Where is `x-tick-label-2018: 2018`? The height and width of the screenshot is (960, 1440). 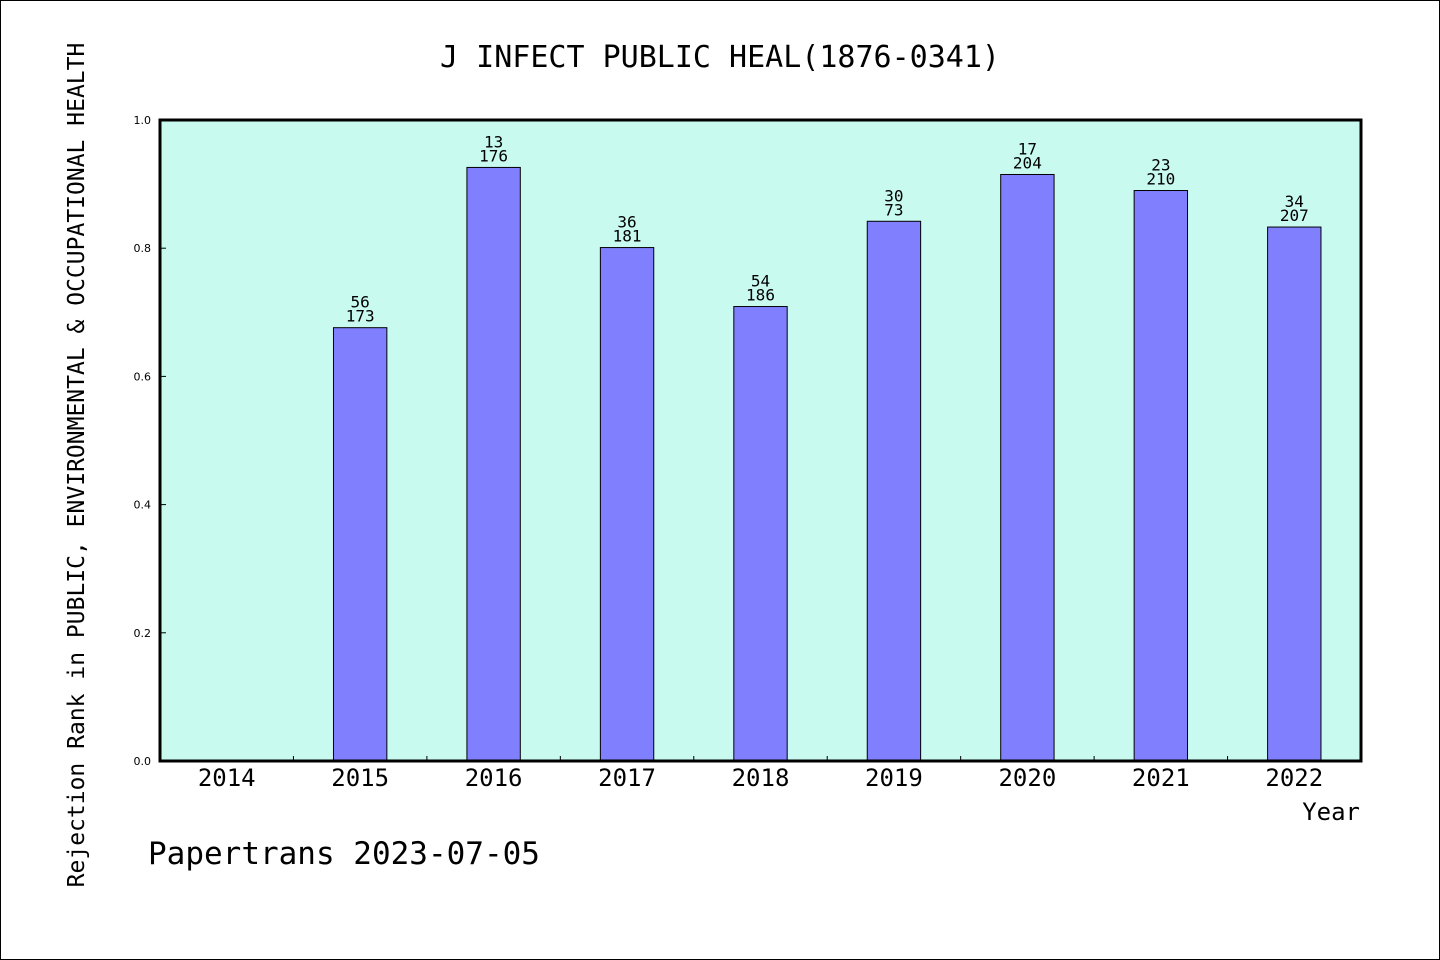 x-tick-label-2018: 2018 is located at coordinates (761, 778).